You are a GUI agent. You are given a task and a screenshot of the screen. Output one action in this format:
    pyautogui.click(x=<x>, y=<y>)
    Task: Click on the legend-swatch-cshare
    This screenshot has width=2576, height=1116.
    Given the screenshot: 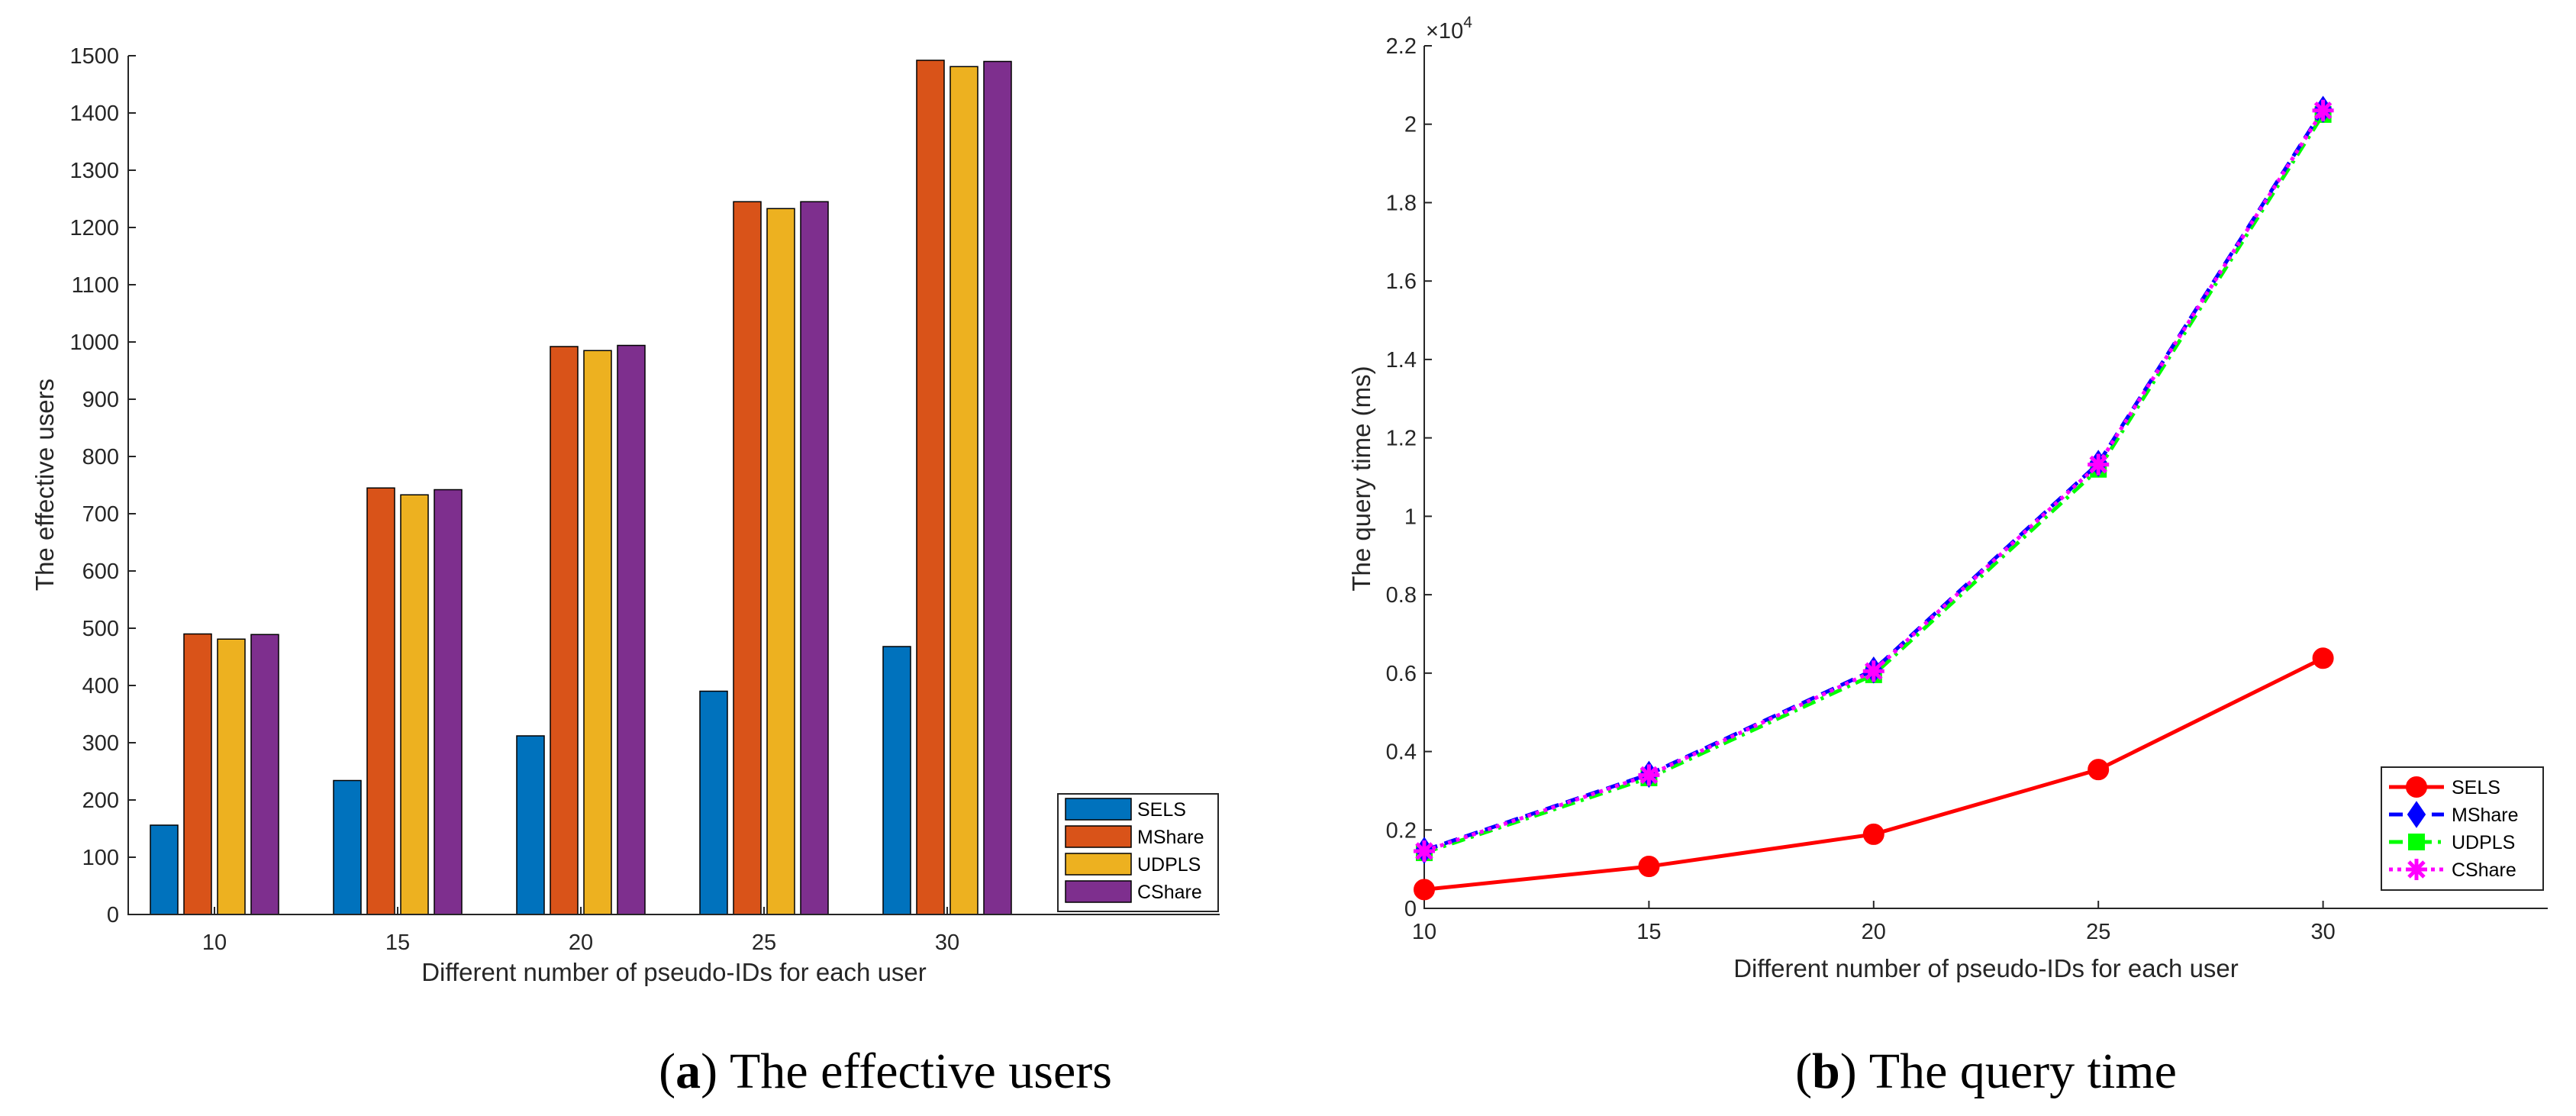 What is the action you would take?
    pyautogui.click(x=1098, y=891)
    